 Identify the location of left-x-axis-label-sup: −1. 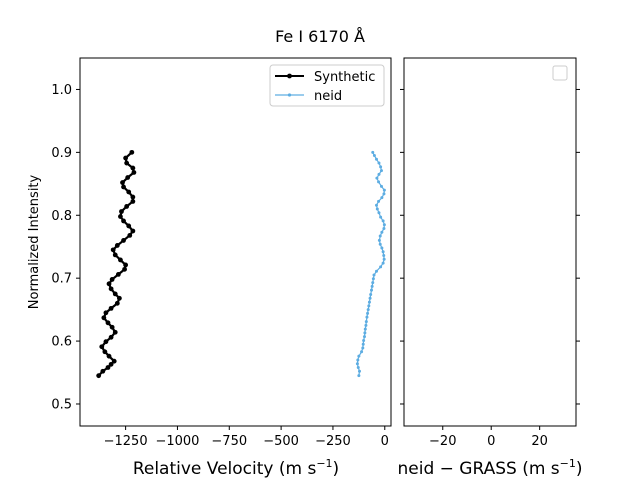
(324, 463).